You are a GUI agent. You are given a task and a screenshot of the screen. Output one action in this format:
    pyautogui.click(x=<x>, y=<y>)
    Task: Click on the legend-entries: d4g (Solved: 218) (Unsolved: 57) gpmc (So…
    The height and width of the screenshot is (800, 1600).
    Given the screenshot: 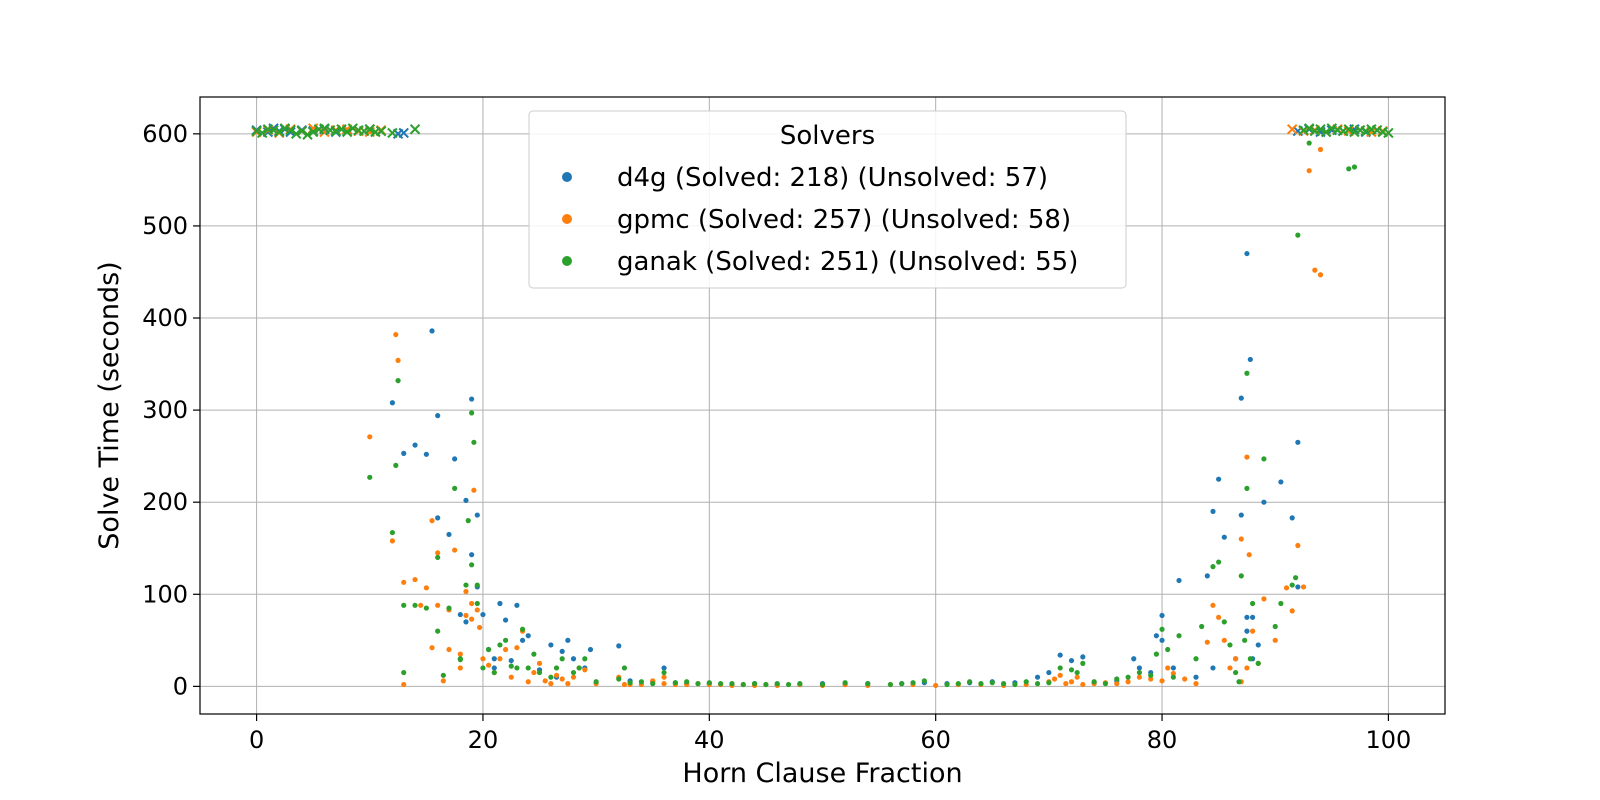 What is the action you would take?
    pyautogui.click(x=820, y=220)
    